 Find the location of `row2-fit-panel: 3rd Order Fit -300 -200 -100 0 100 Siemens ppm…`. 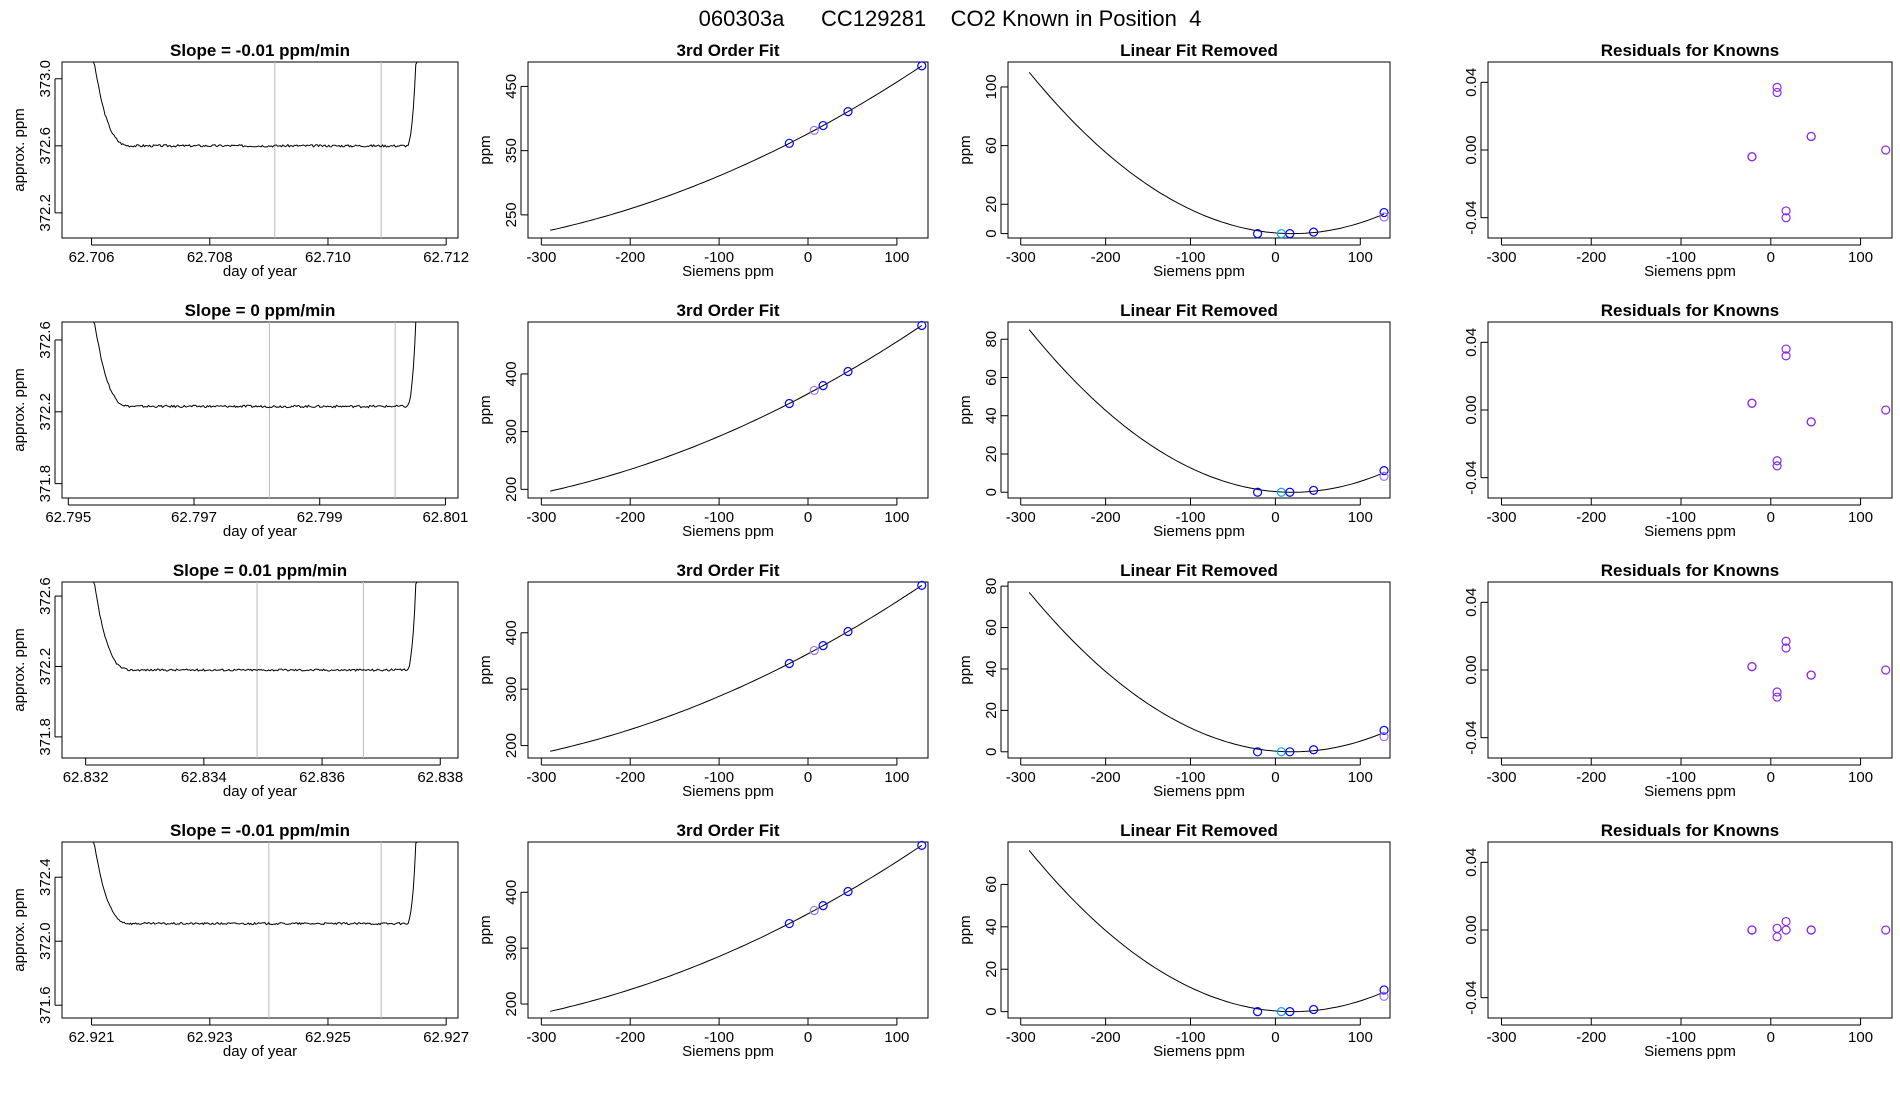

row2-fit-panel: 3rd Order Fit -300 -200 -100 0 100 Siemens ppm… is located at coordinates (703, 420).